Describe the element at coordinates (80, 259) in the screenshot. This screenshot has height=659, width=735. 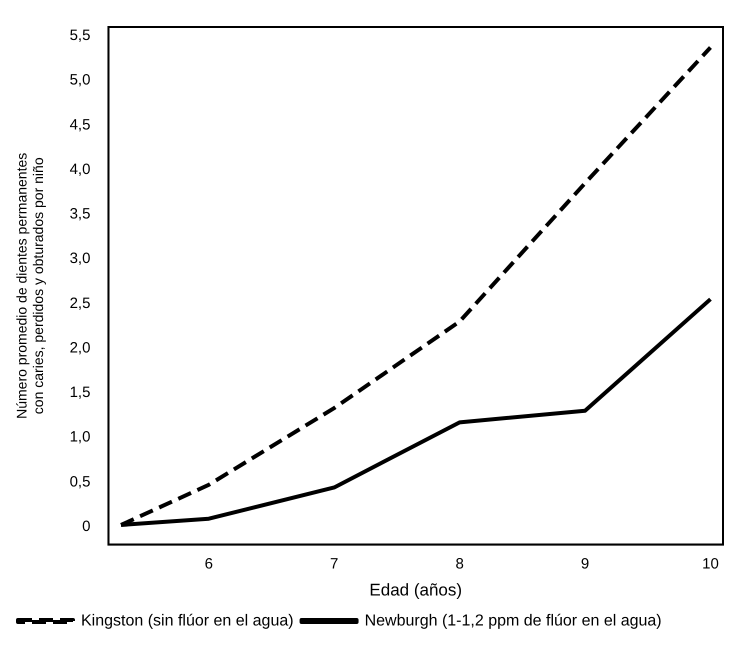
I see `y-tick-label: 3,0` at that location.